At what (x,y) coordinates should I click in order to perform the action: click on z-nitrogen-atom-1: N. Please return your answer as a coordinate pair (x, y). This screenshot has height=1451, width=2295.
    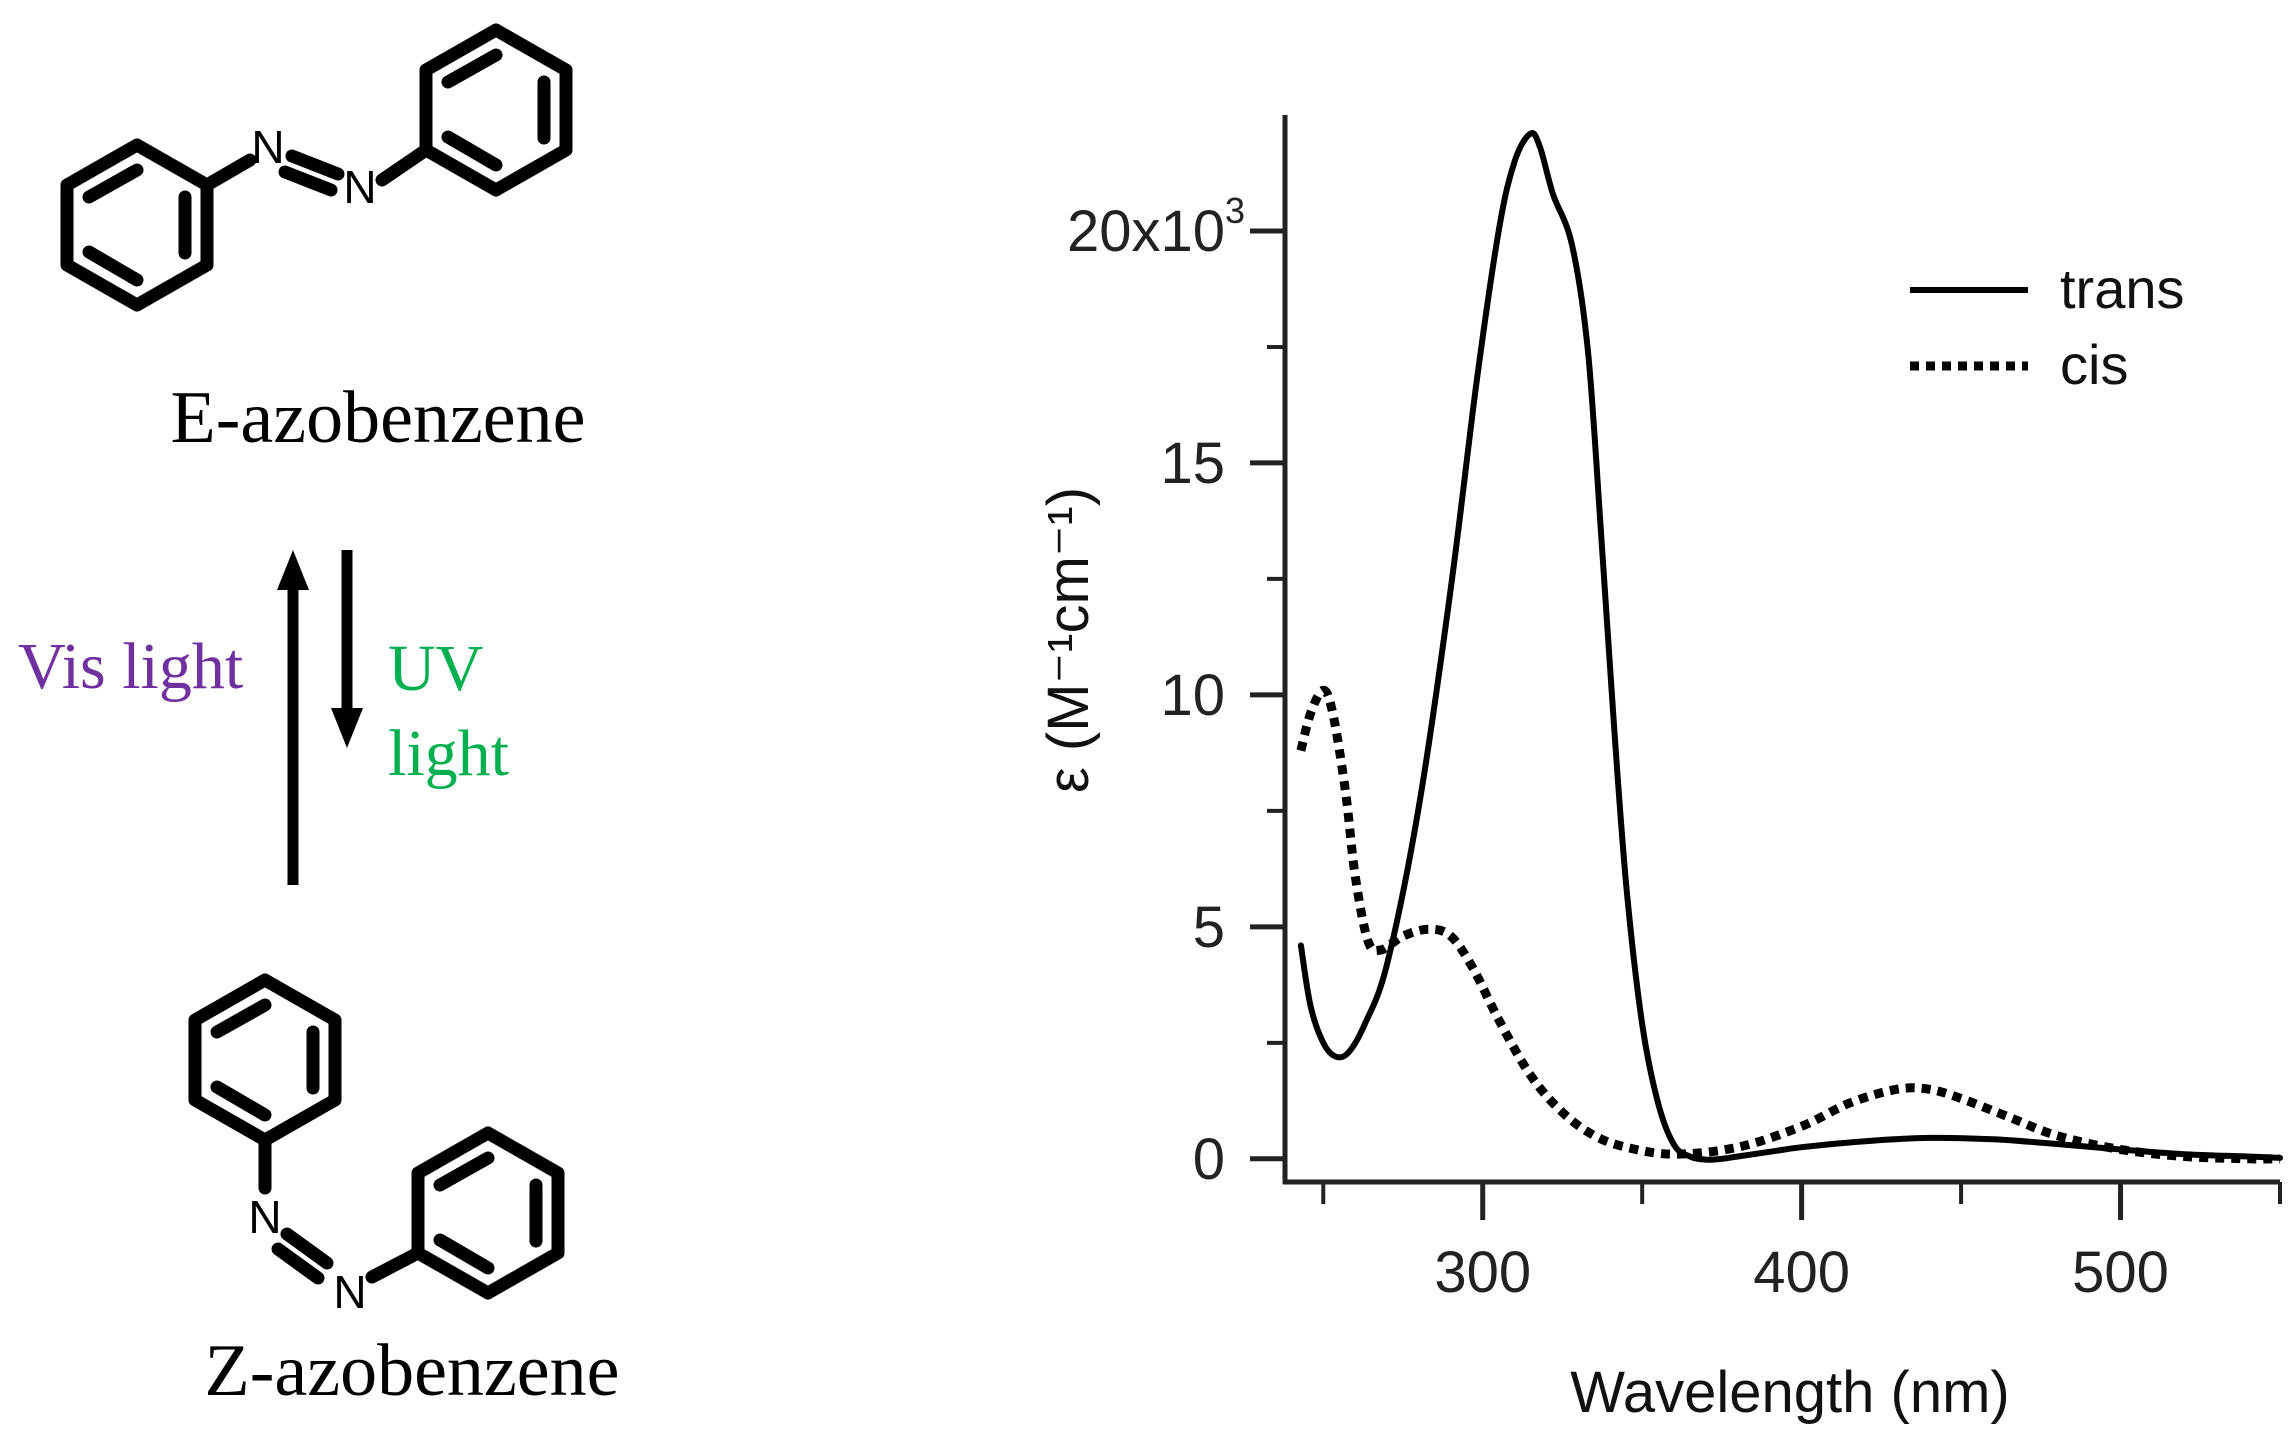
    Looking at the image, I should click on (264, 1217).